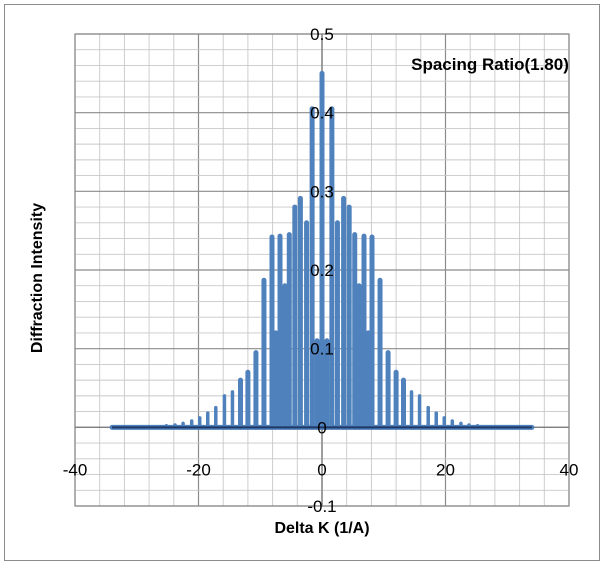  What do you see at coordinates (198, 469) in the screenshot?
I see `x-tick-label: -20` at bounding box center [198, 469].